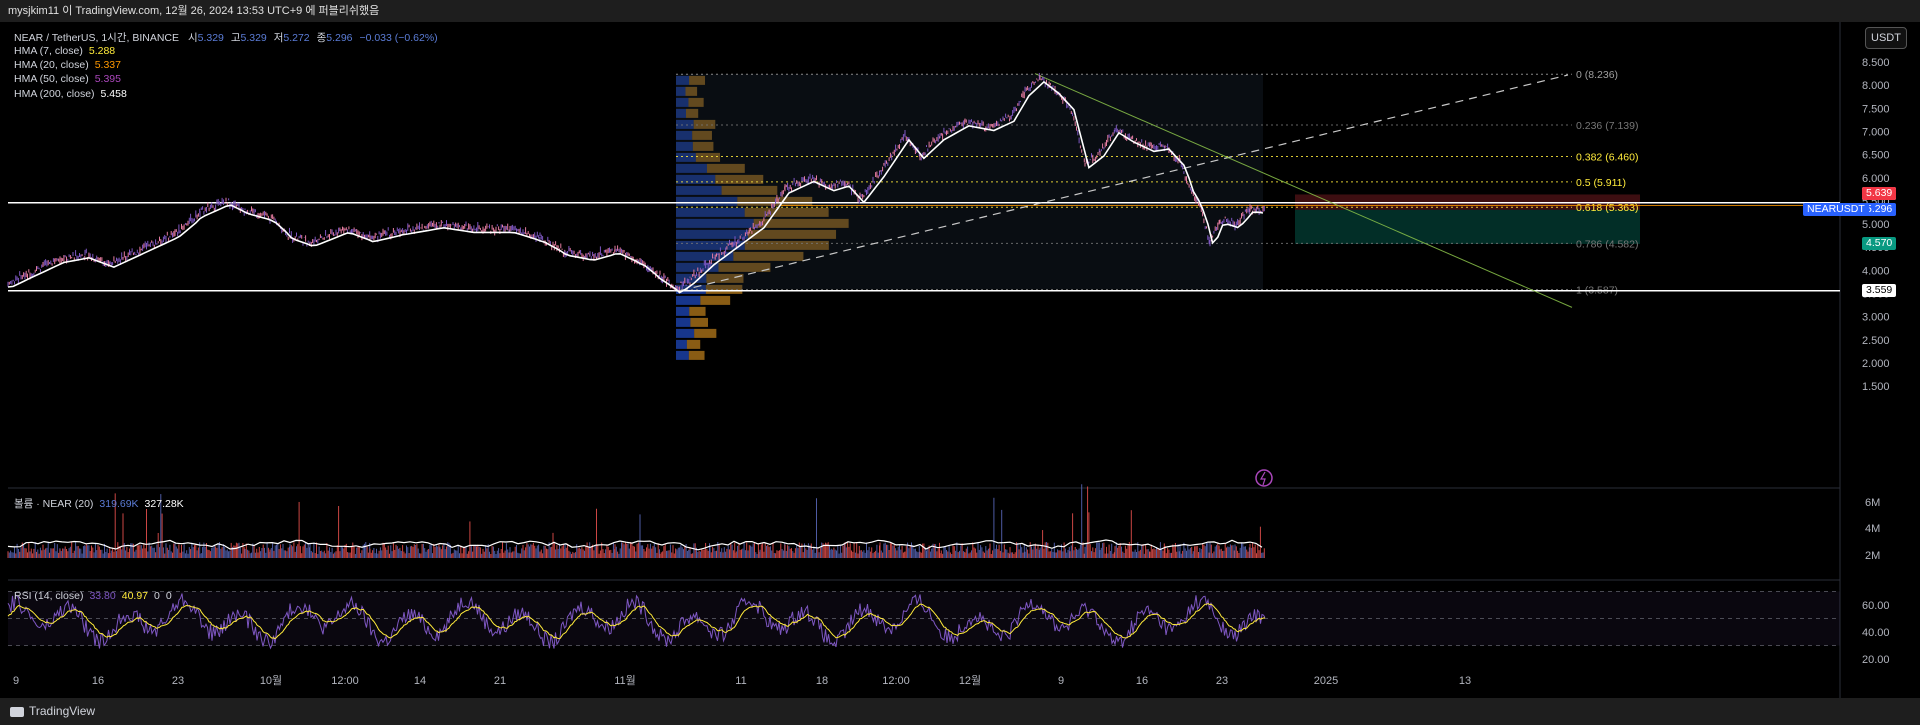 The image size is (1920, 725). Describe the element at coordinates (1872, 556) in the screenshot. I see `volume-tick-label: 2M` at that location.